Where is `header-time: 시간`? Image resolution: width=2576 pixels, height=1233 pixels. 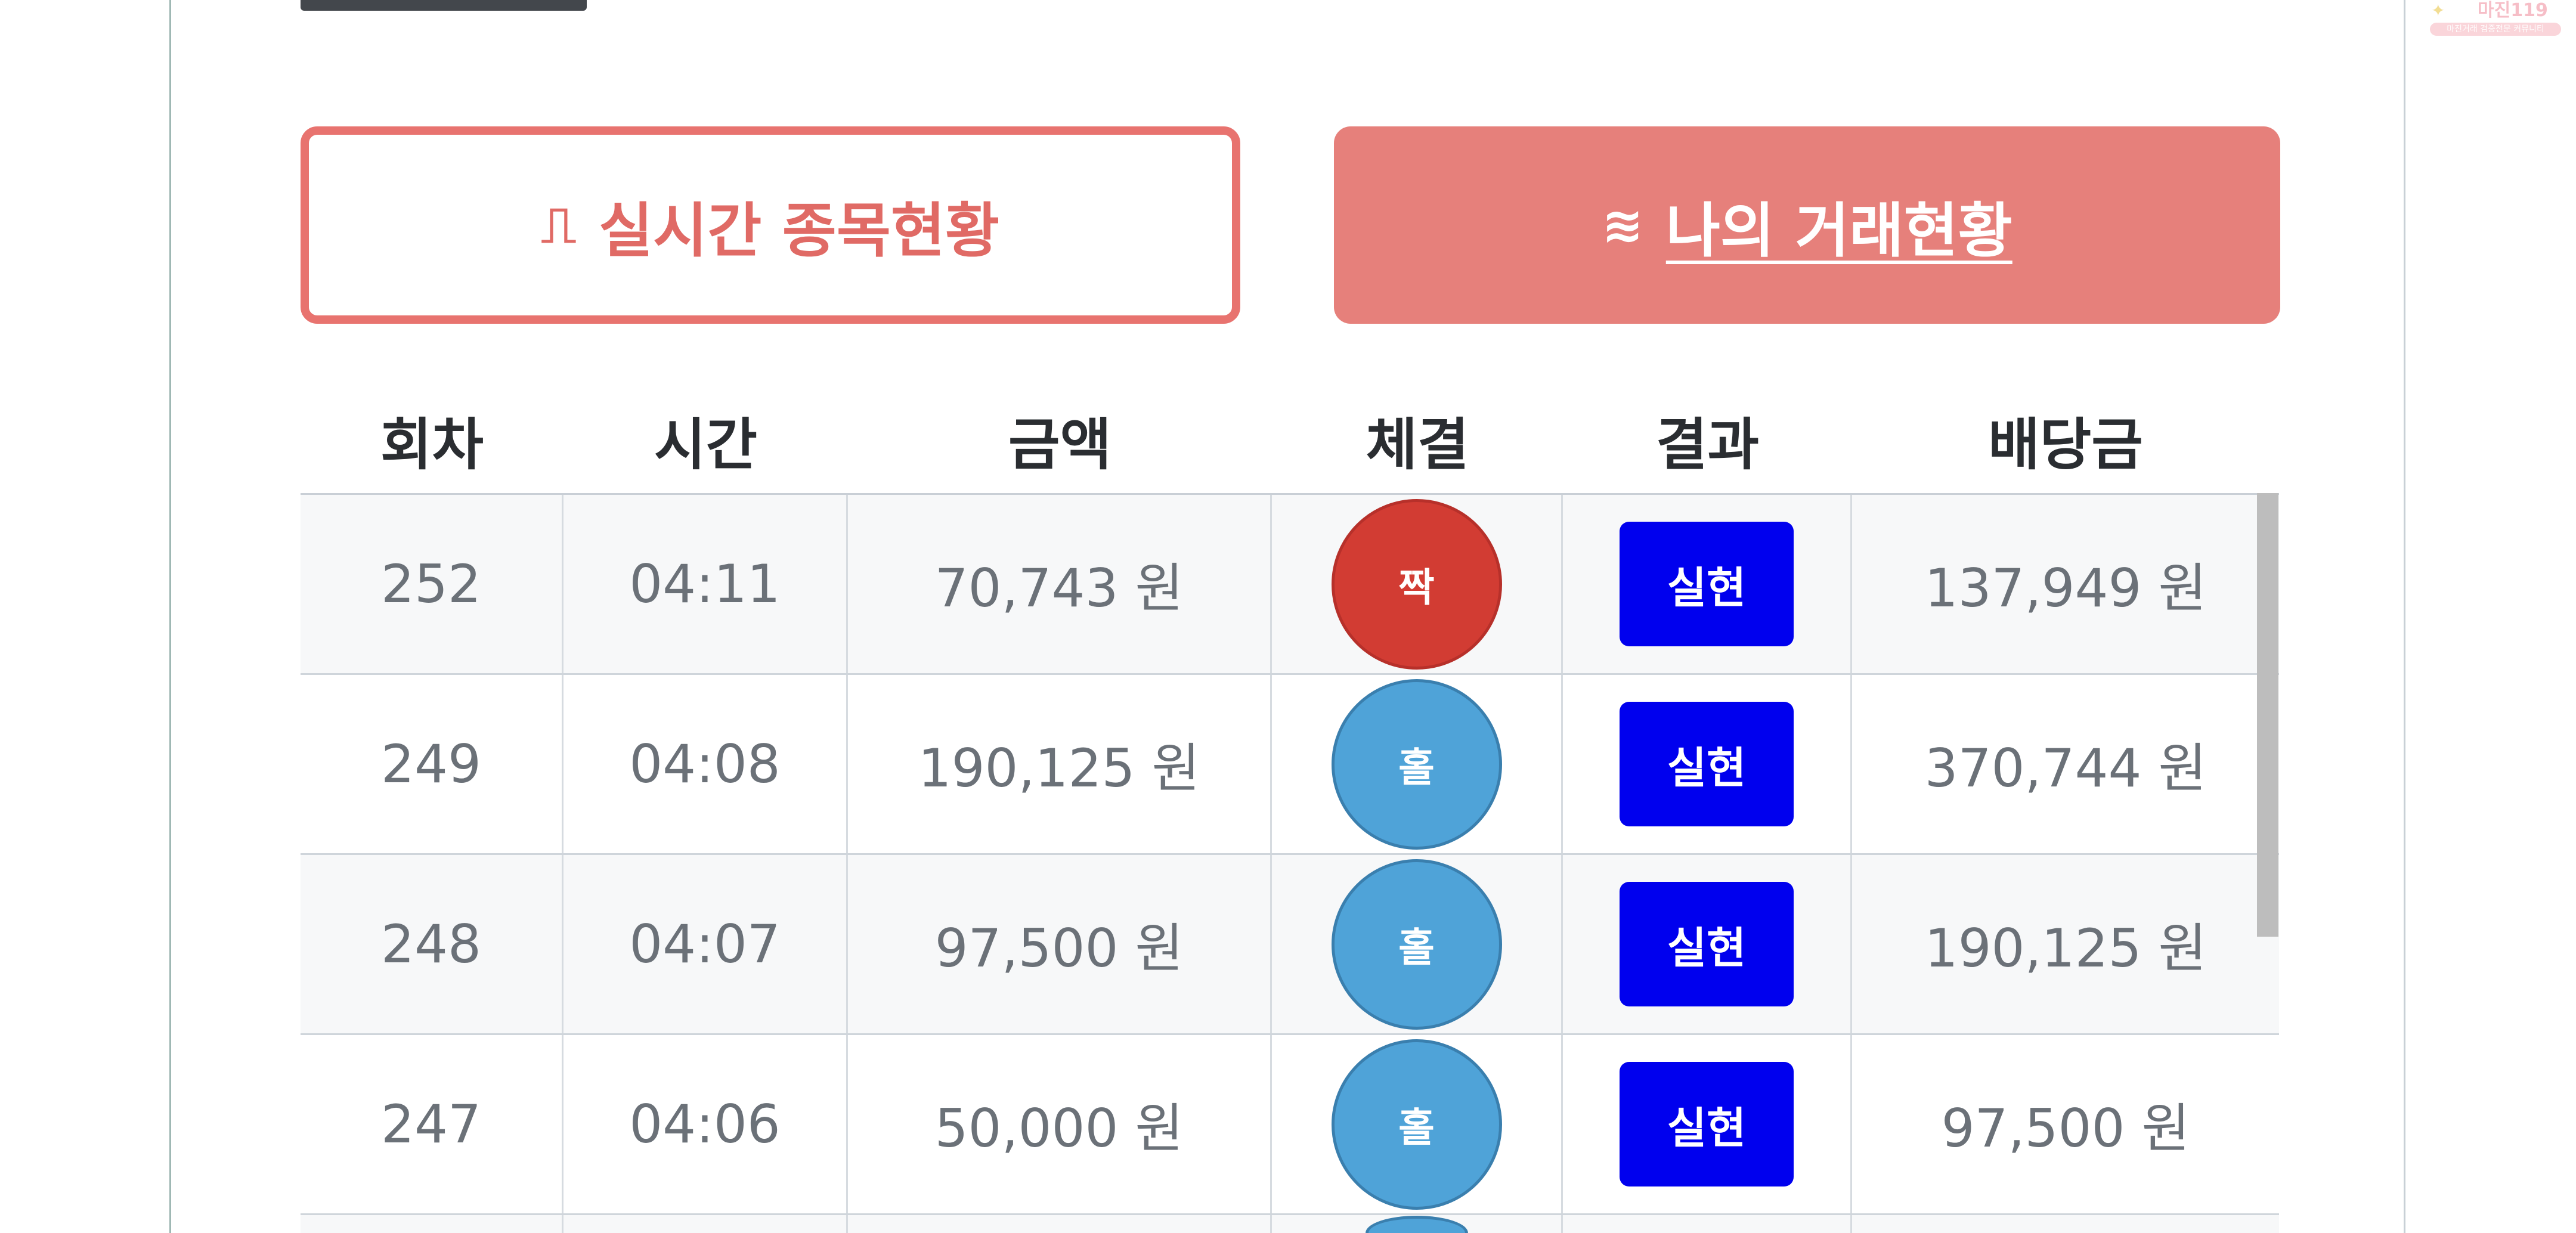 header-time: 시간 is located at coordinates (705, 445).